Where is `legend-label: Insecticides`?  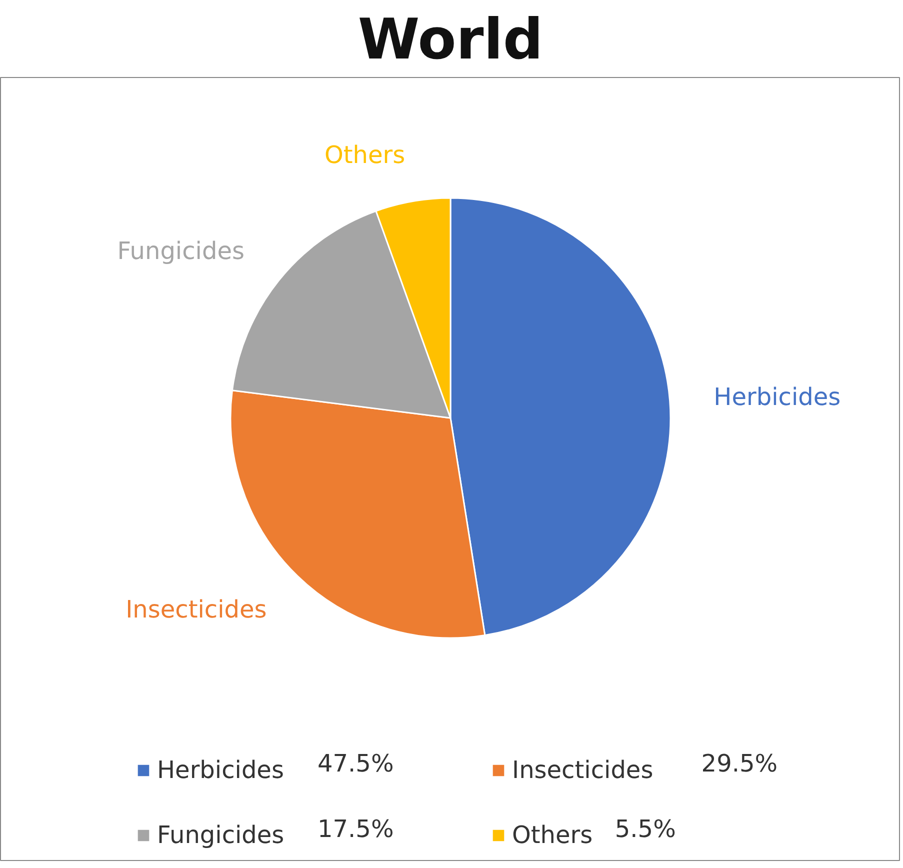
legend-label: Insecticides is located at coordinates (583, 770).